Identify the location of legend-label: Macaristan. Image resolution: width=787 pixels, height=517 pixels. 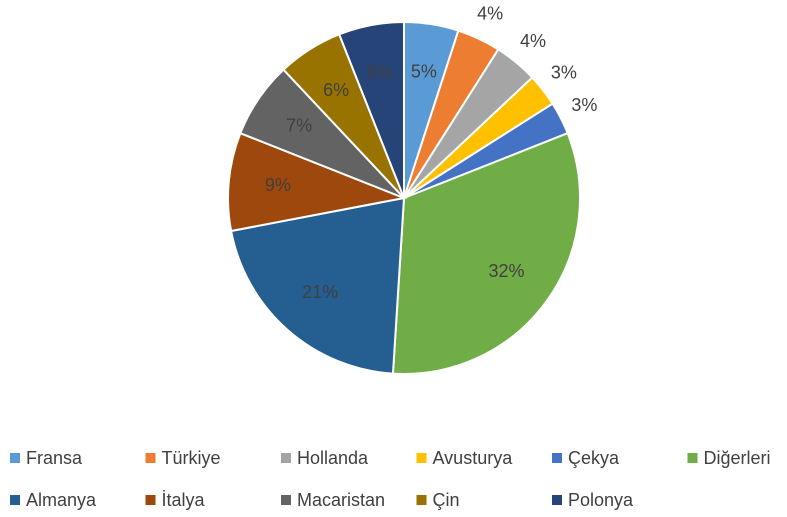
(341, 500).